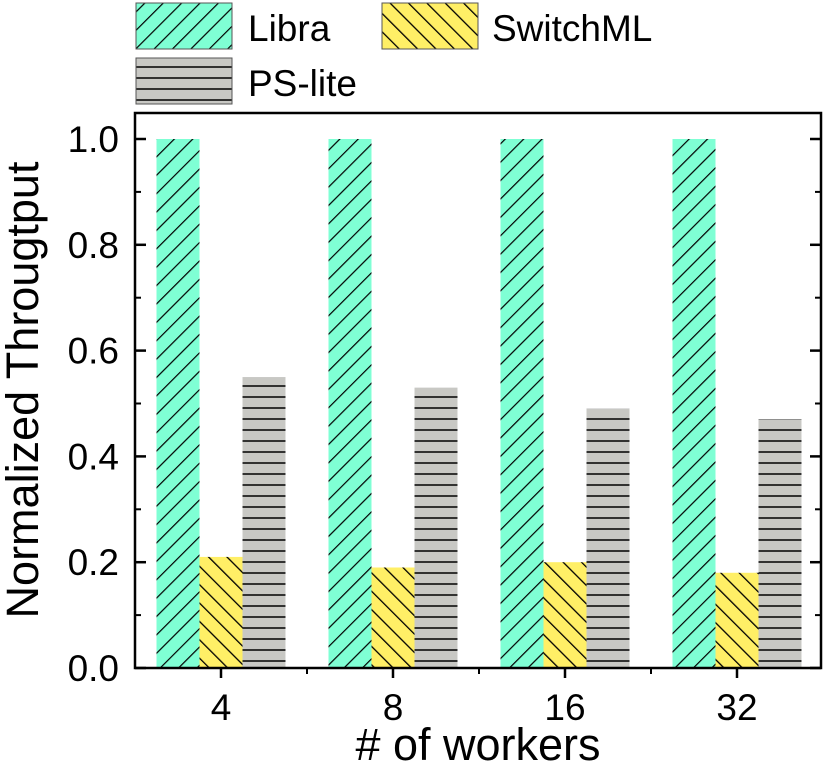 This screenshot has width=830, height=764. I want to click on y-tick-label: 0.2, so click(93, 562).